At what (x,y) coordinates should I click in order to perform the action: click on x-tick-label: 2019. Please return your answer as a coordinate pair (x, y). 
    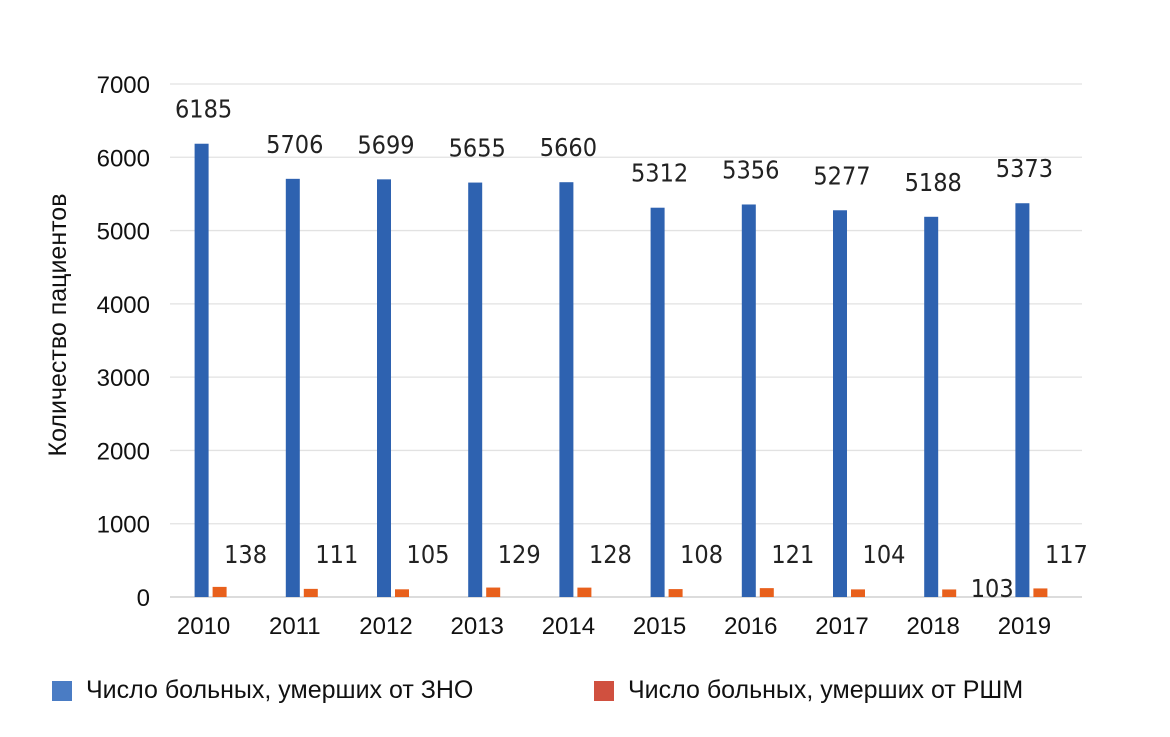
    Looking at the image, I should click on (1024, 626).